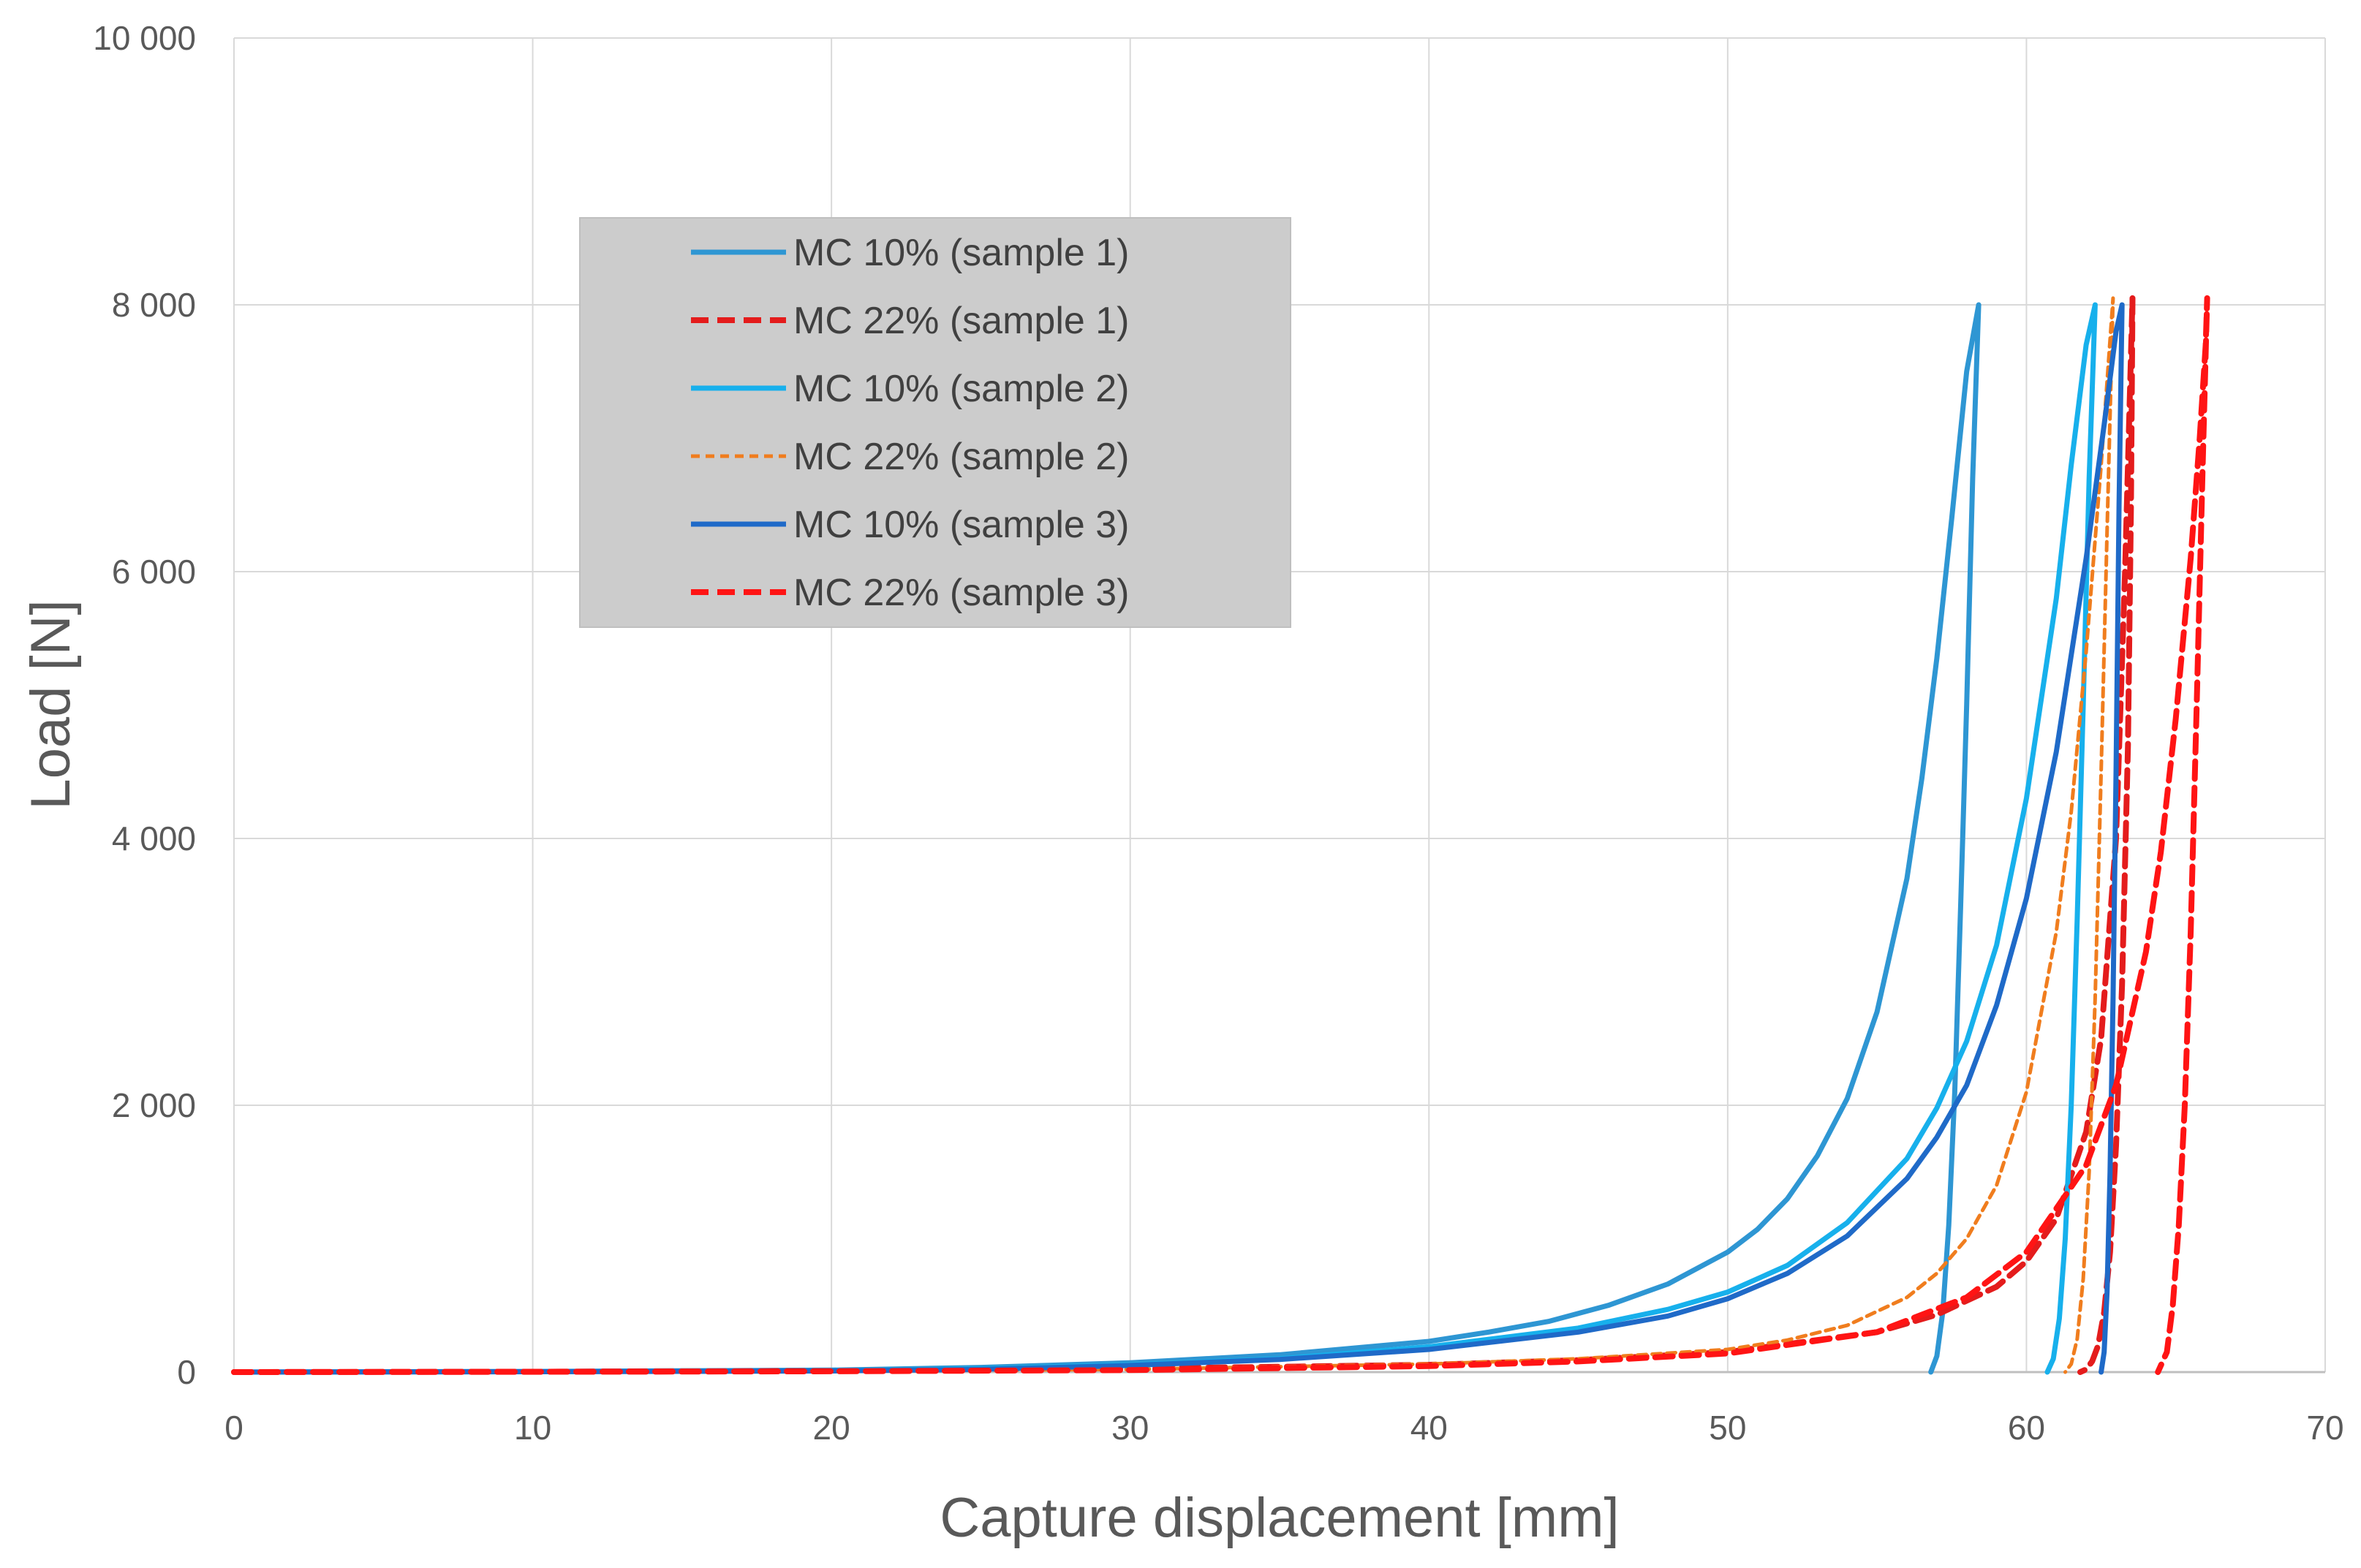  I want to click on y-axis-title: Load [N], so click(51, 704).